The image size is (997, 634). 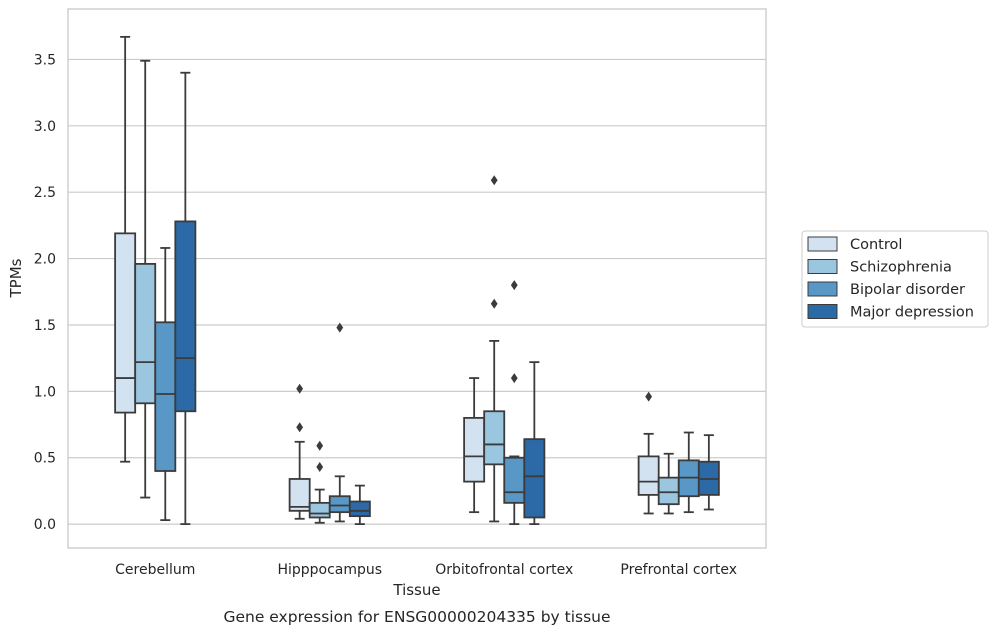 I want to click on y-tick-label: 3.5, so click(x=45, y=60).